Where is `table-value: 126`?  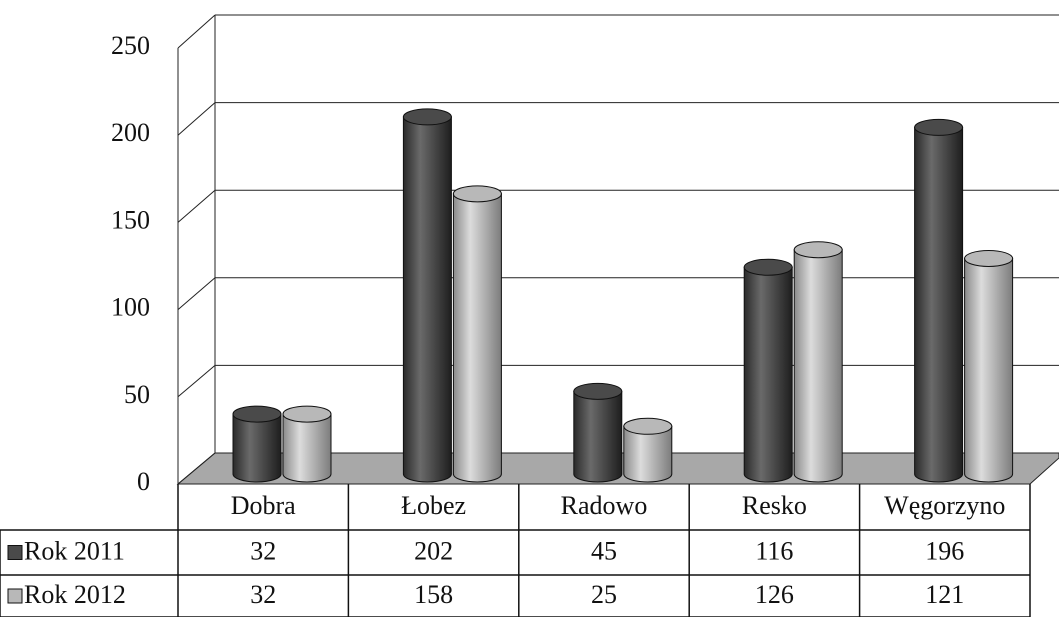
table-value: 126 is located at coordinates (774, 594).